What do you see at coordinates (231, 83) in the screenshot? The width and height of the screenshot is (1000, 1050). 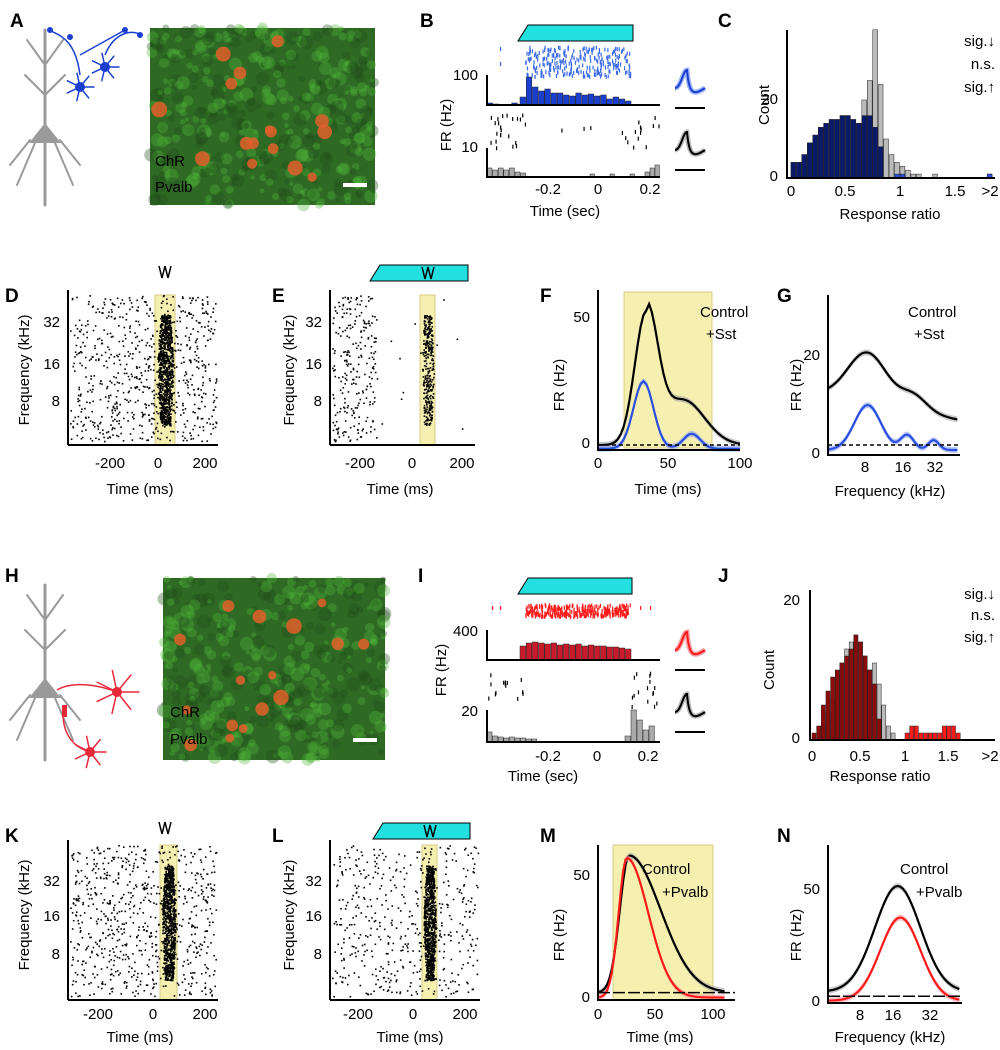 I see `cell` at bounding box center [231, 83].